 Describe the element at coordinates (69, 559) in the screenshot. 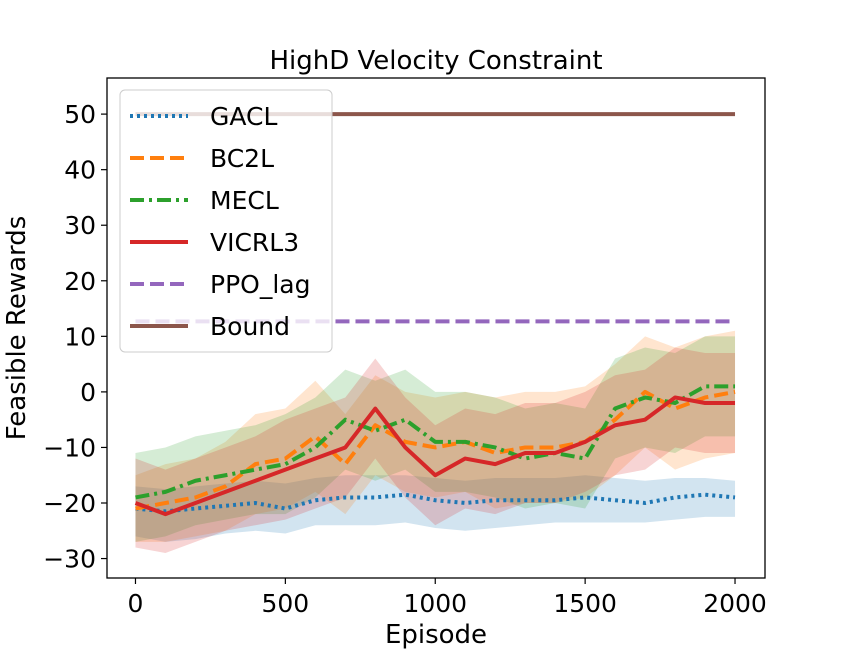

I see `y-tick-label: −30` at that location.